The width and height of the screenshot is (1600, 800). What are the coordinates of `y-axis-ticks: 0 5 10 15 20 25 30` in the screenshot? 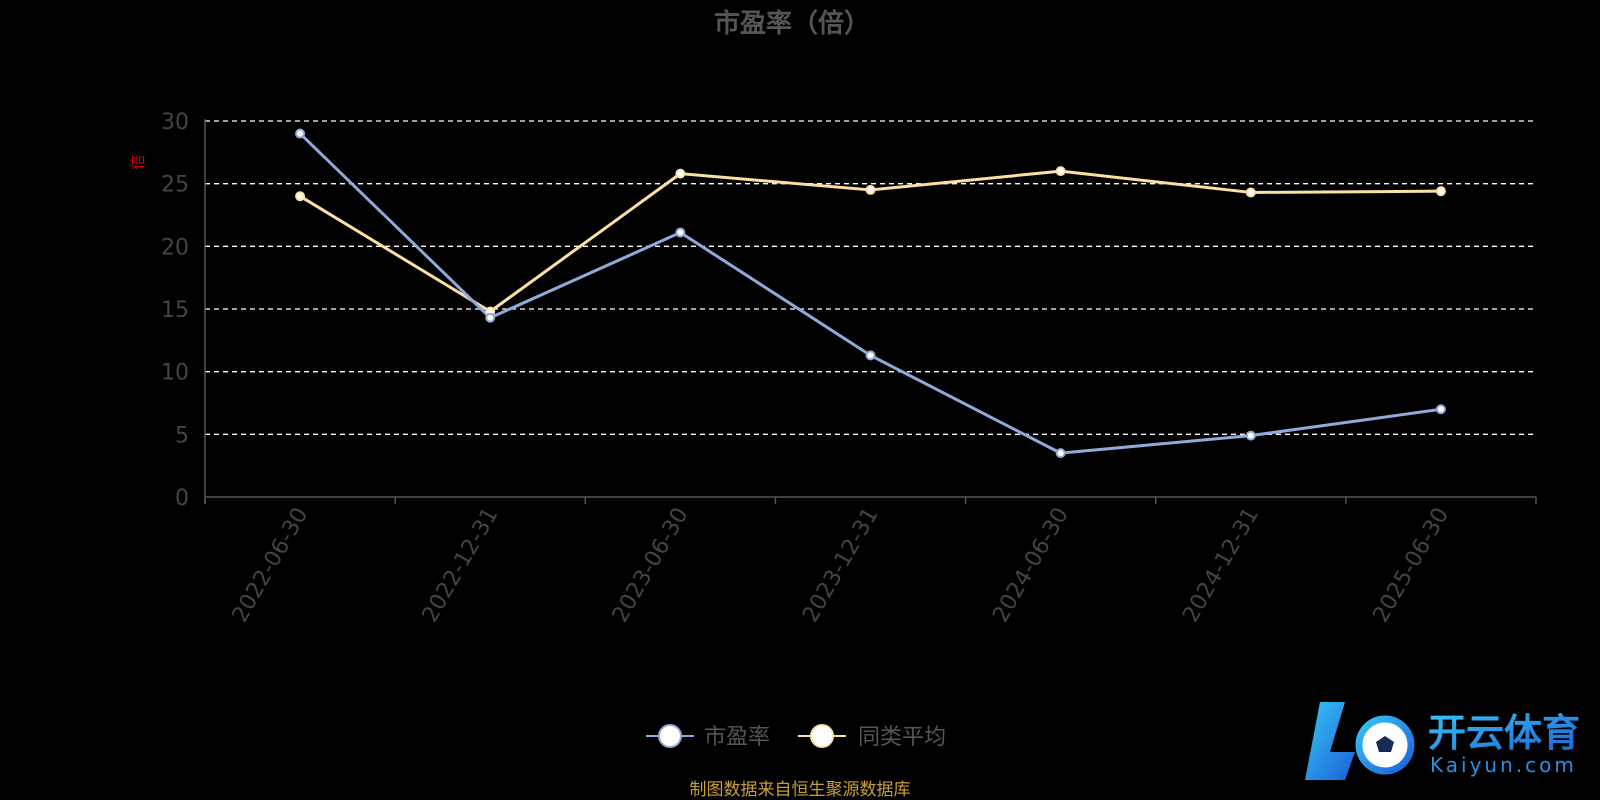 It's located at (175, 310).